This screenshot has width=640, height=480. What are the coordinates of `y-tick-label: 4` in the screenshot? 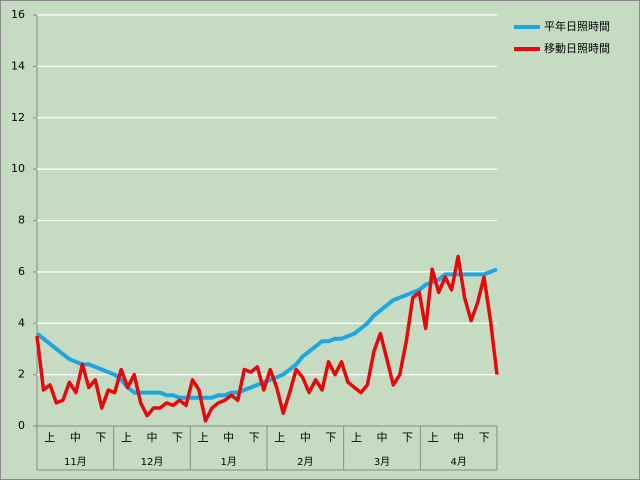 It's located at (21, 322).